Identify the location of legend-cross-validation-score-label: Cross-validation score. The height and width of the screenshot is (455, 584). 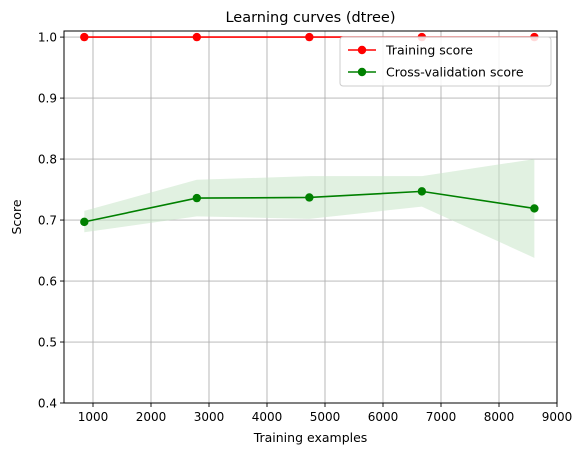
(455, 72).